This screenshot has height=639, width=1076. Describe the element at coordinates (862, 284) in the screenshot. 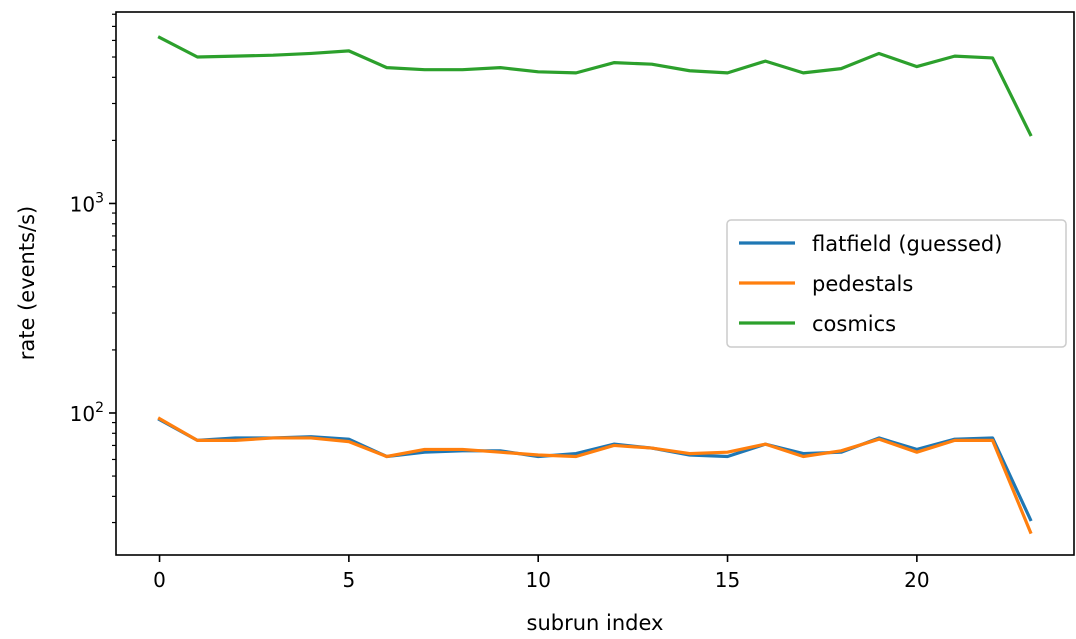

I see `legend-label-pedestals: pedestals` at that location.